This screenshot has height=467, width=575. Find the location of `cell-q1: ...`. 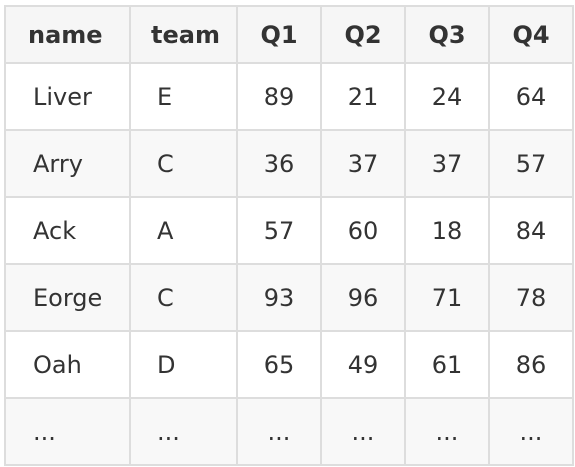

cell-q1: ... is located at coordinates (279, 431).